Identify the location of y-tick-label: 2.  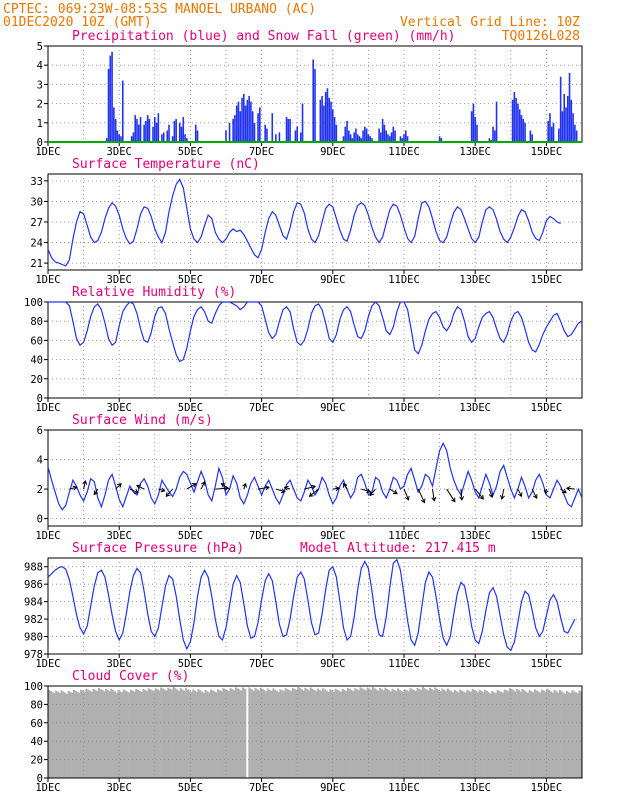
(40, 490).